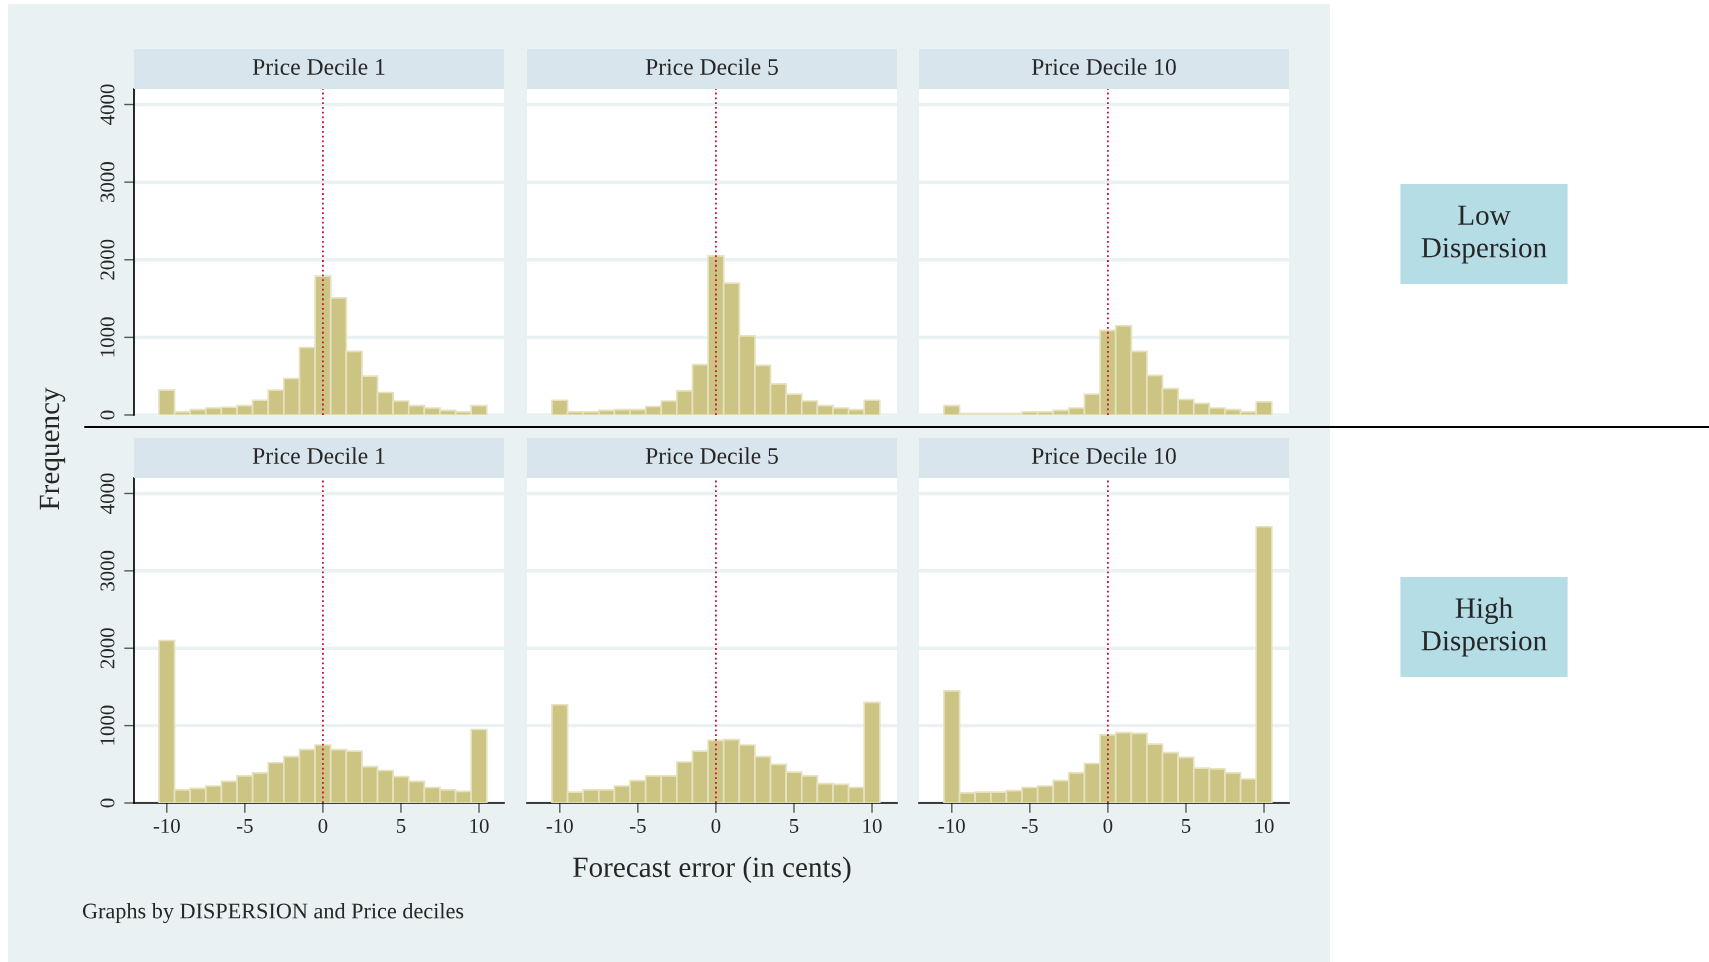 Image resolution: width=1709 pixels, height=962 pixels. What do you see at coordinates (1484, 627) in the screenshot?
I see `text: High Dispersion` at bounding box center [1484, 627].